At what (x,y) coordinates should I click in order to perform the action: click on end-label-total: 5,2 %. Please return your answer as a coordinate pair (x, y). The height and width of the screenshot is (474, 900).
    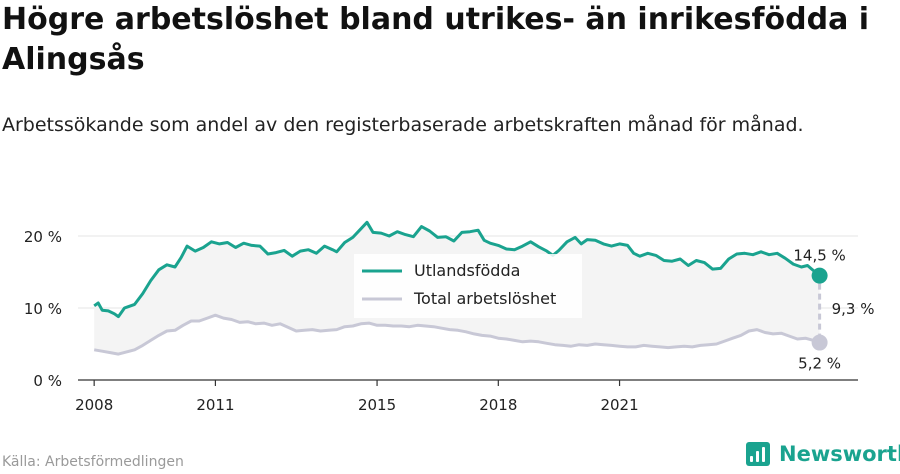
    Looking at the image, I should click on (819, 364).